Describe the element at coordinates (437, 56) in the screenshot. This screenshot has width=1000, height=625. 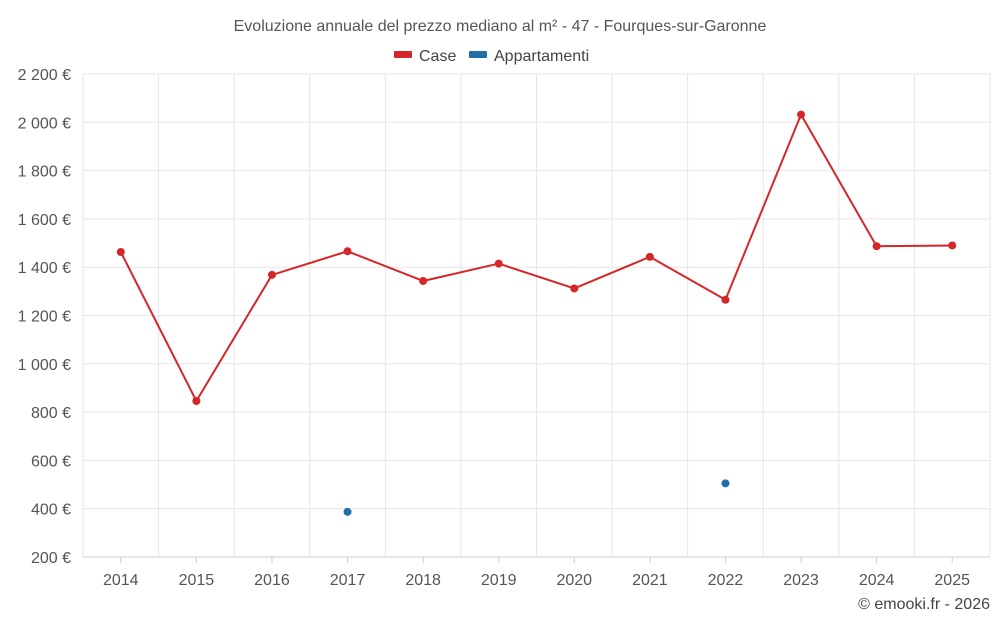
I see `legend-label-case: Case` at that location.